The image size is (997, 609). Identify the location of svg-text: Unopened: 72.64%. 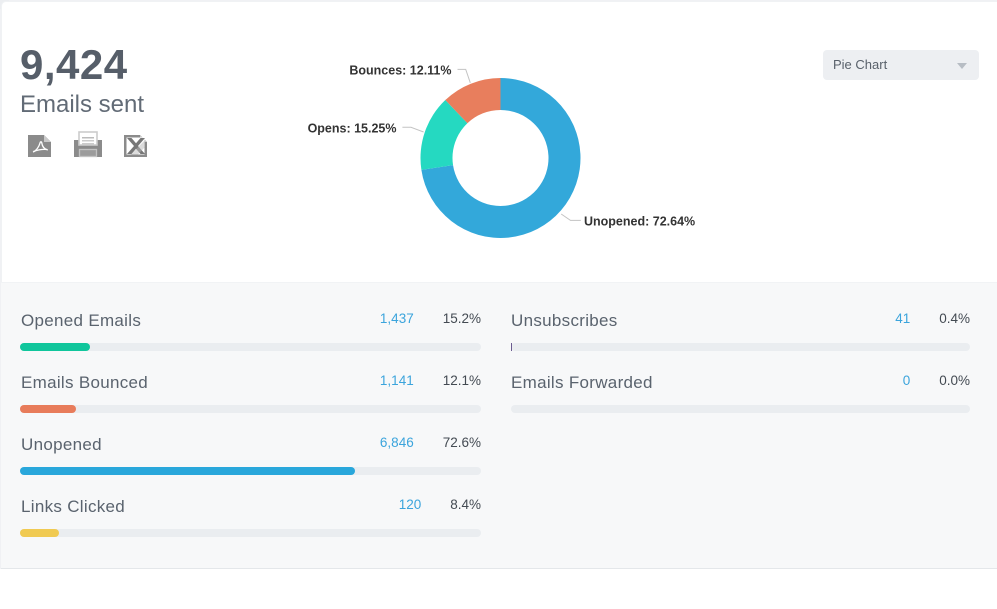
(639, 222).